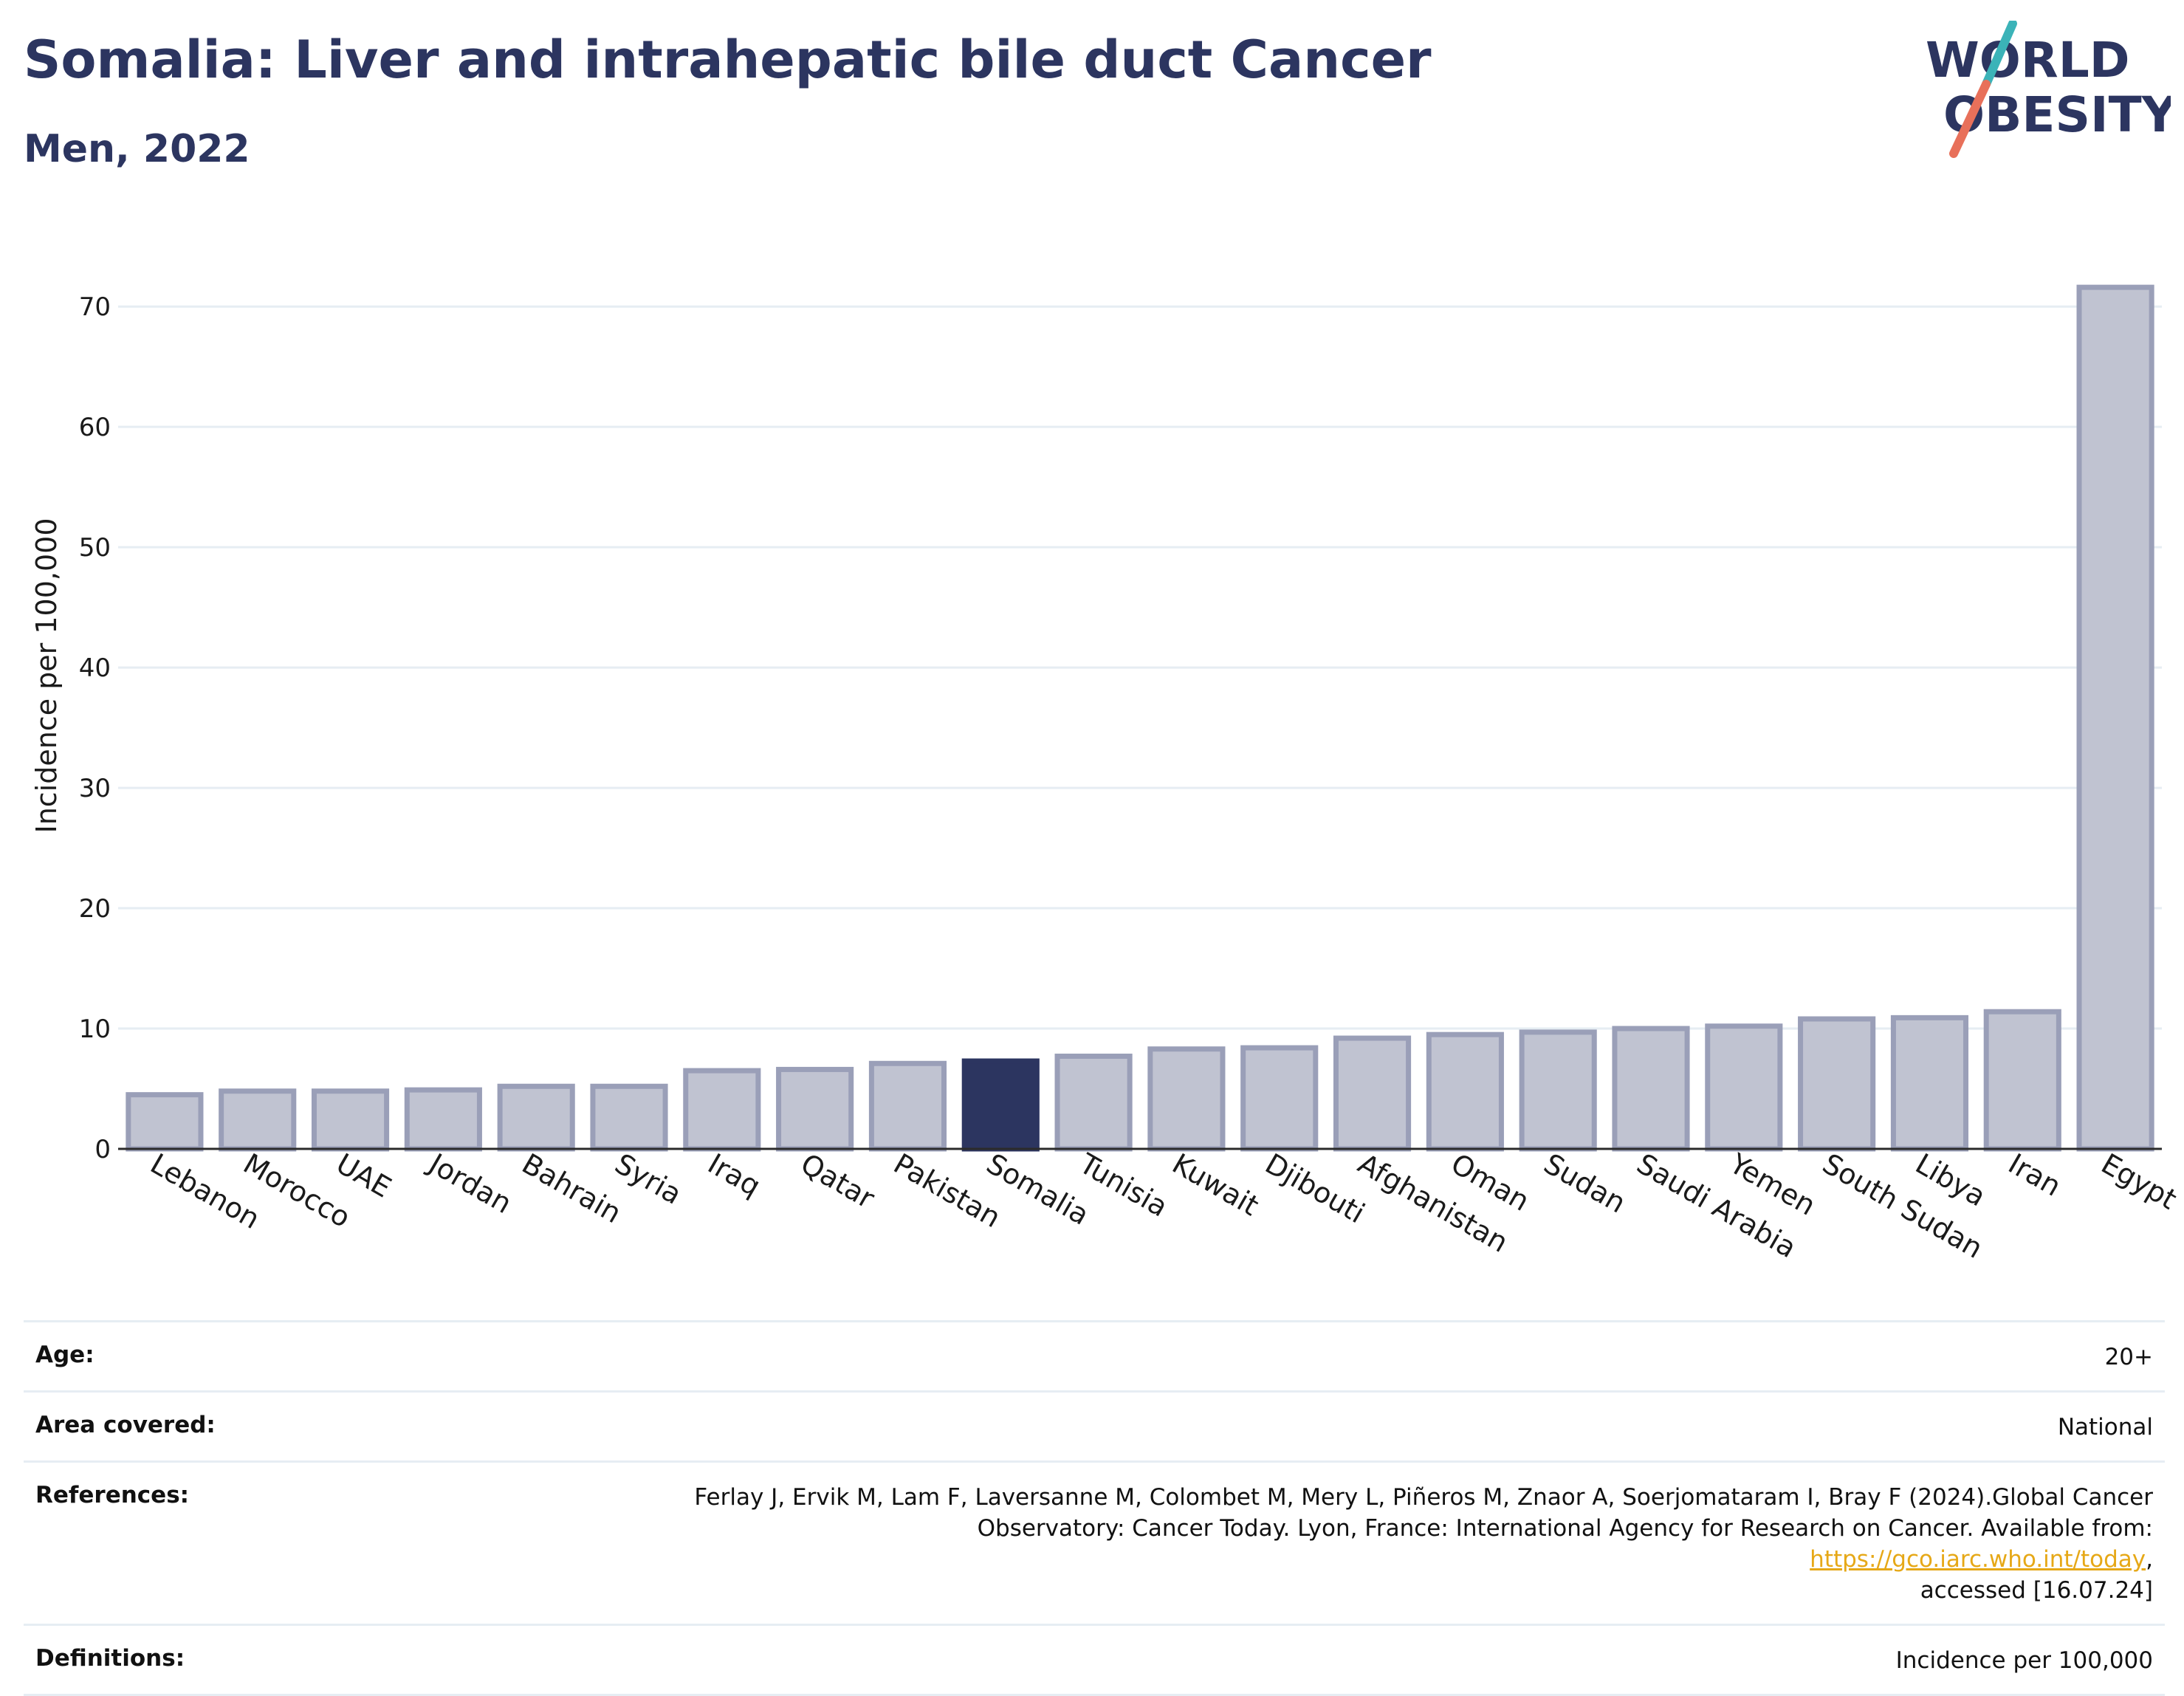 The width and height of the screenshot is (2184, 1696). Describe the element at coordinates (1095, 1660) in the screenshot. I see `meta-row-definitions: Definitions: Incidence per 100,000` at that location.